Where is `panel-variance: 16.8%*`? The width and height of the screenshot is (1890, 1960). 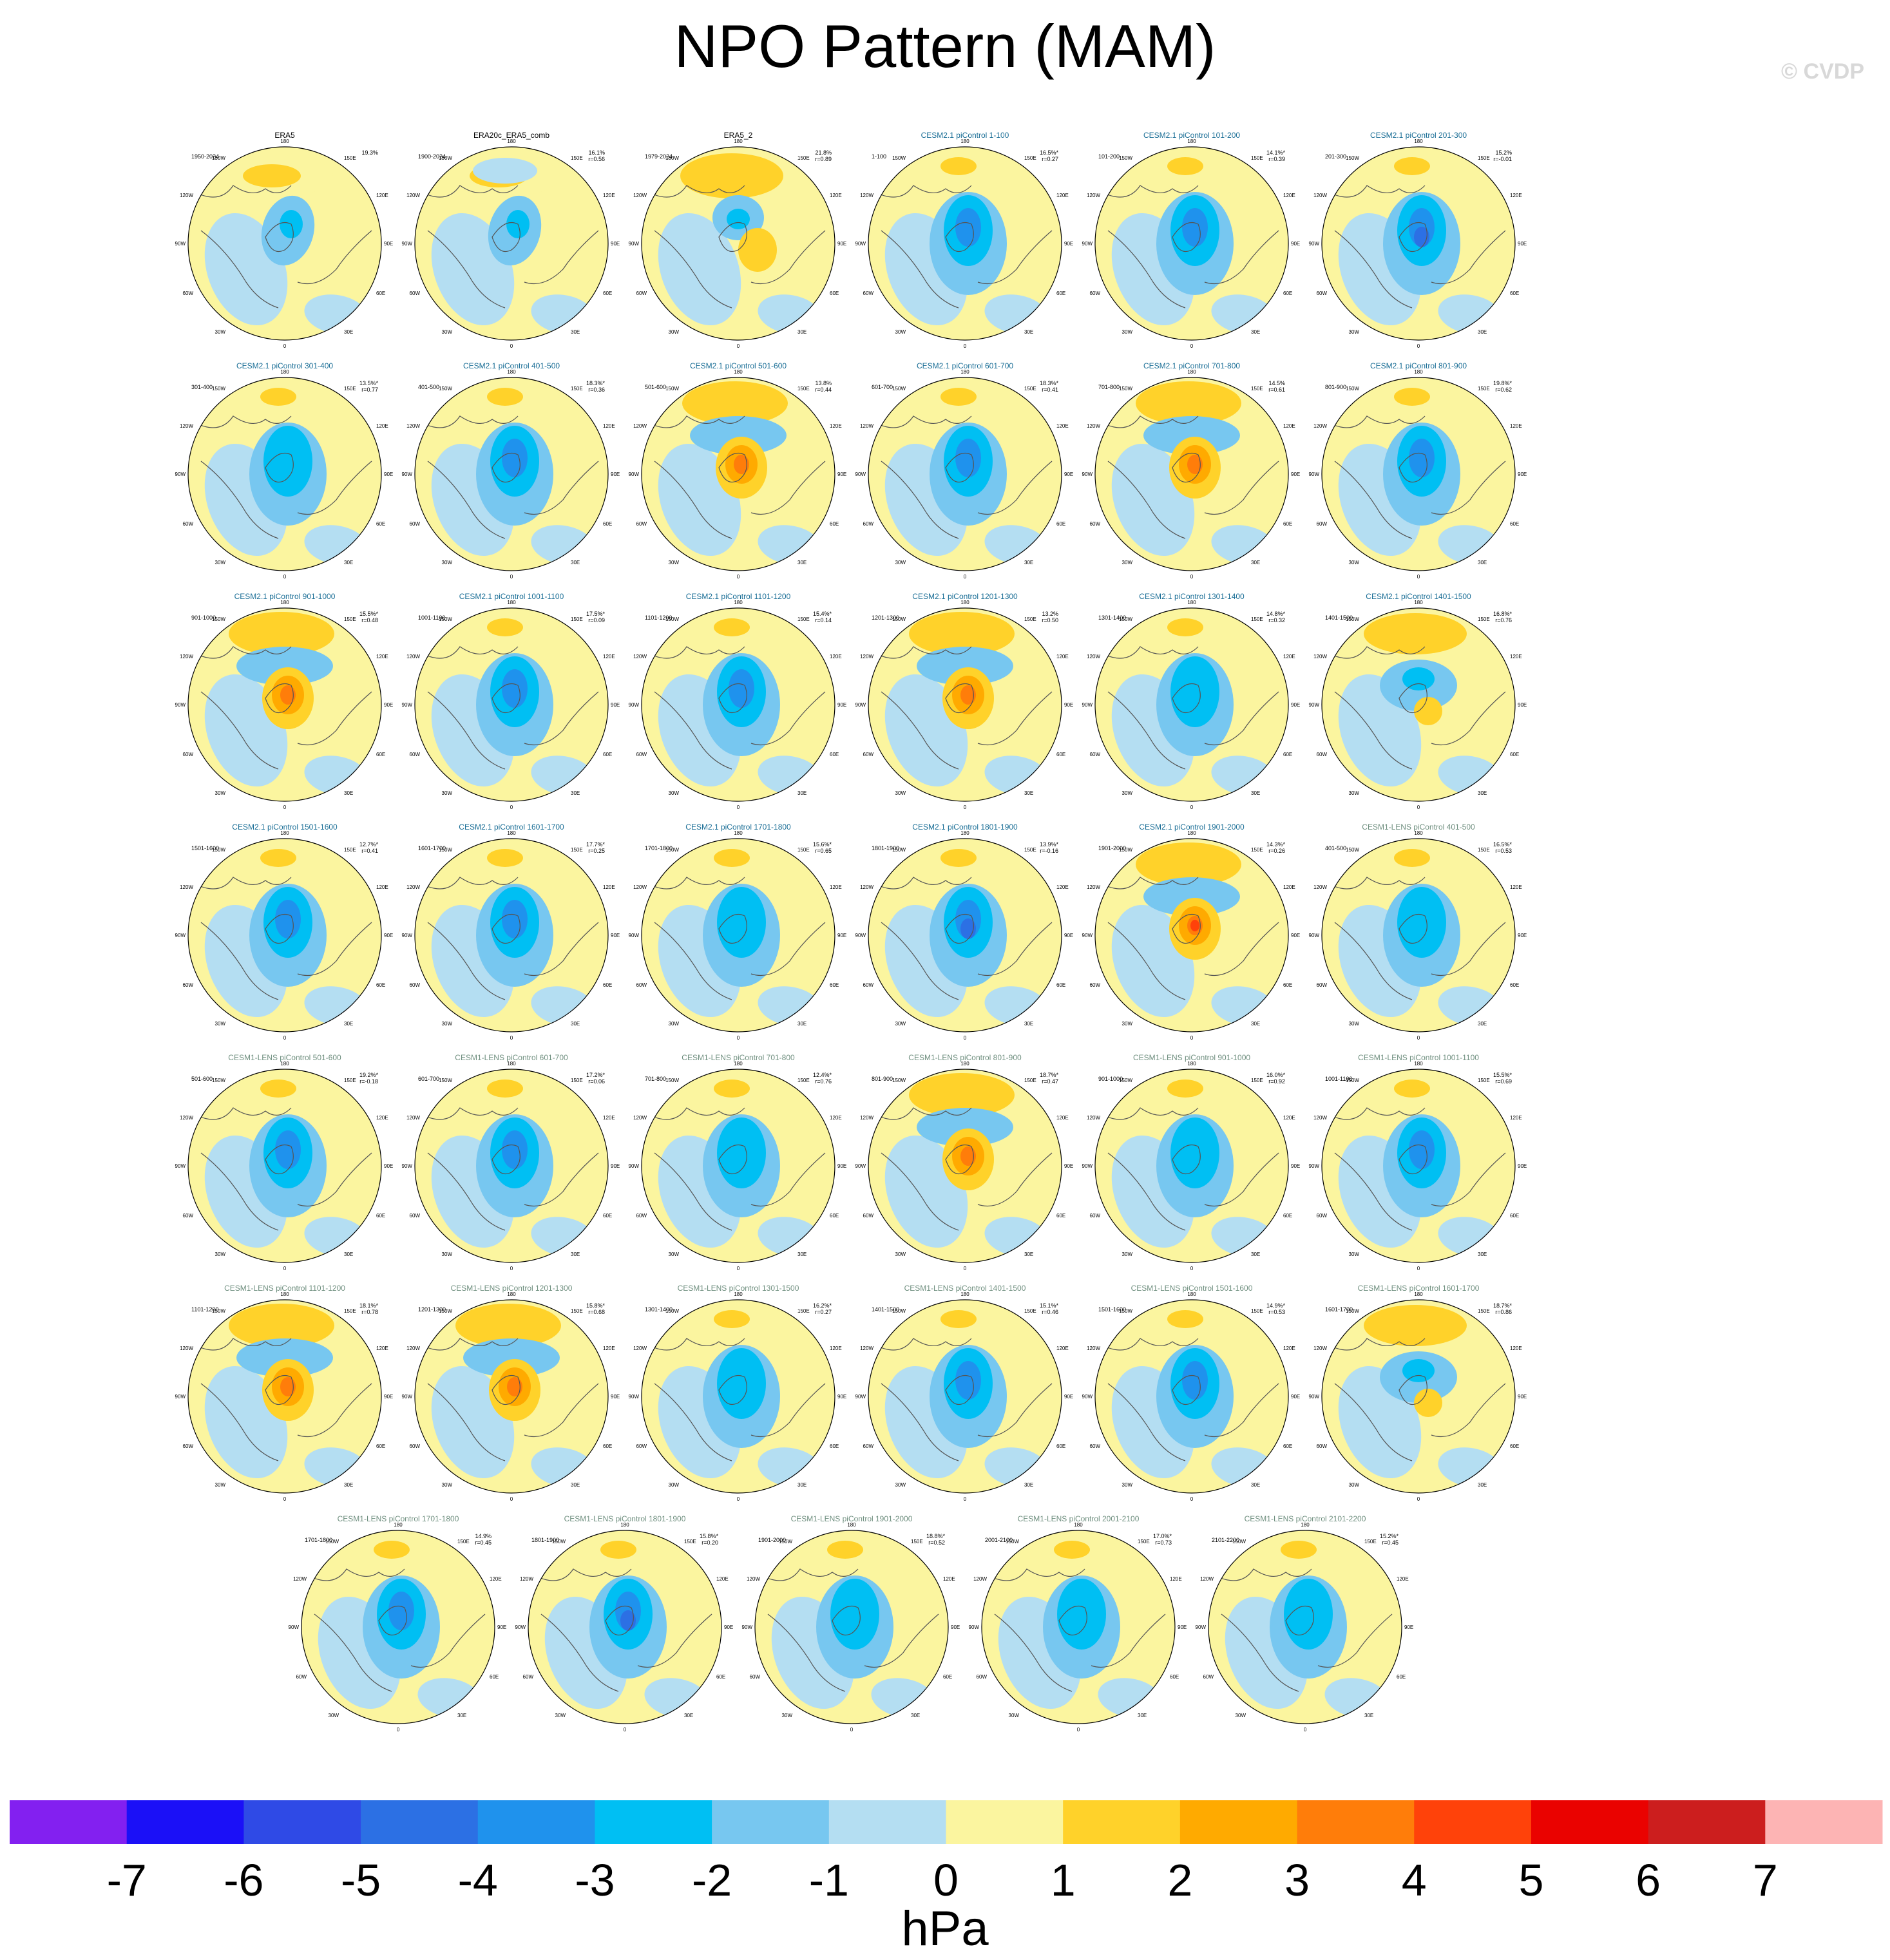
panel-variance: 16.8%* is located at coordinates (1503, 614).